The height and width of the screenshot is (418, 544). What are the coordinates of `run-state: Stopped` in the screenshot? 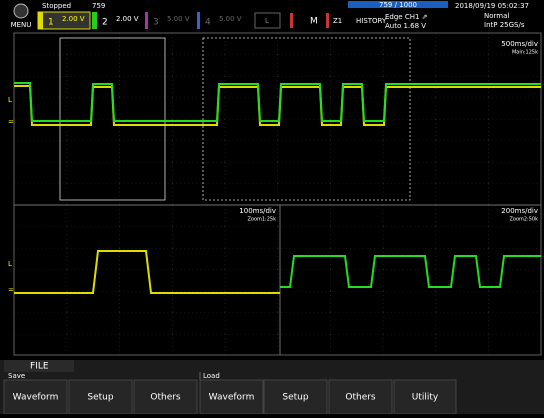 It's located at (56, 6).